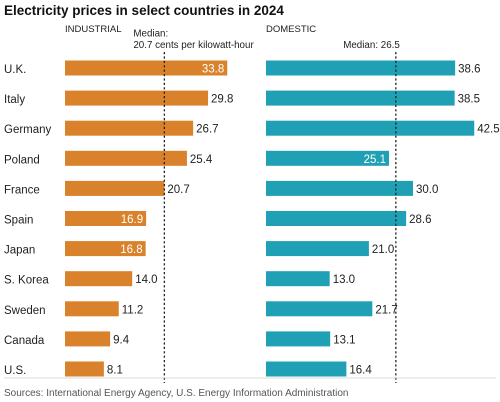  What do you see at coordinates (15, 70) in the screenshot?
I see `category-label: U.K.` at bounding box center [15, 70].